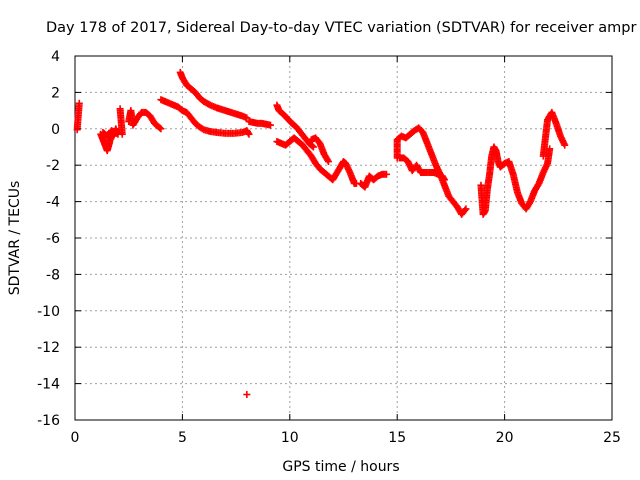 The height and width of the screenshot is (480, 640). What do you see at coordinates (53, 239) in the screenshot?
I see `y-tick-label: -6` at bounding box center [53, 239].